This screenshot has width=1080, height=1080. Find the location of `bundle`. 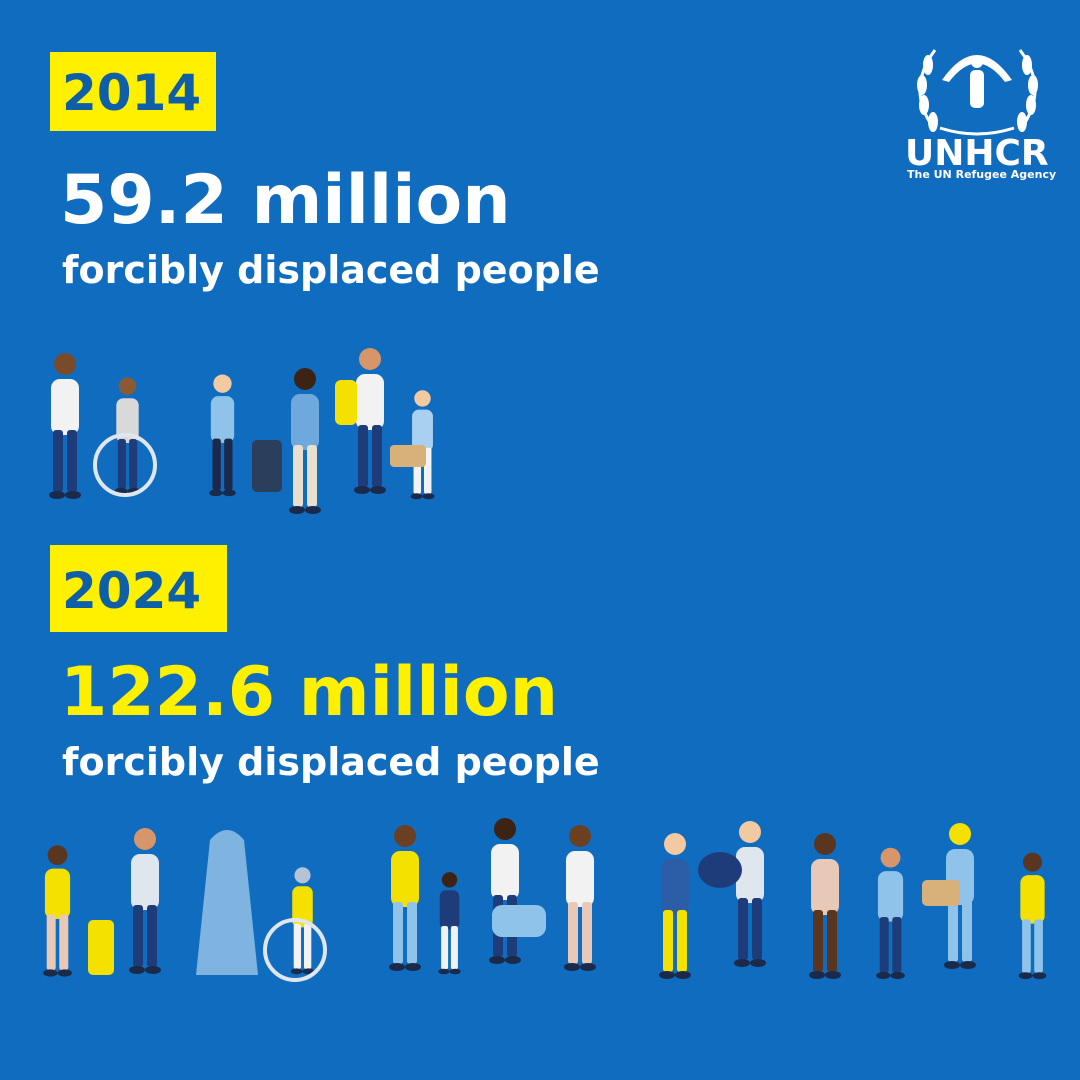

bundle is located at coordinates (720, 870).